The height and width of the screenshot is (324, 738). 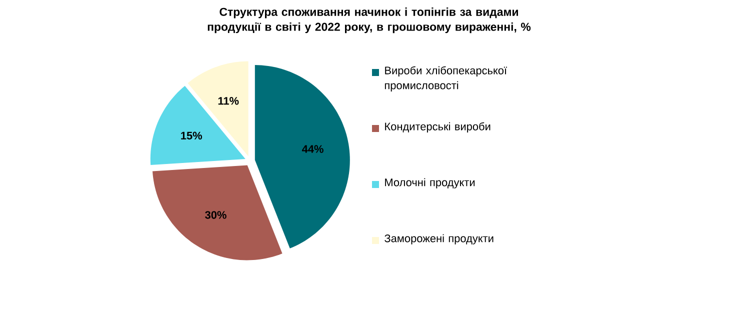 What do you see at coordinates (313, 149) in the screenshot?
I see `data-label: 44%` at bounding box center [313, 149].